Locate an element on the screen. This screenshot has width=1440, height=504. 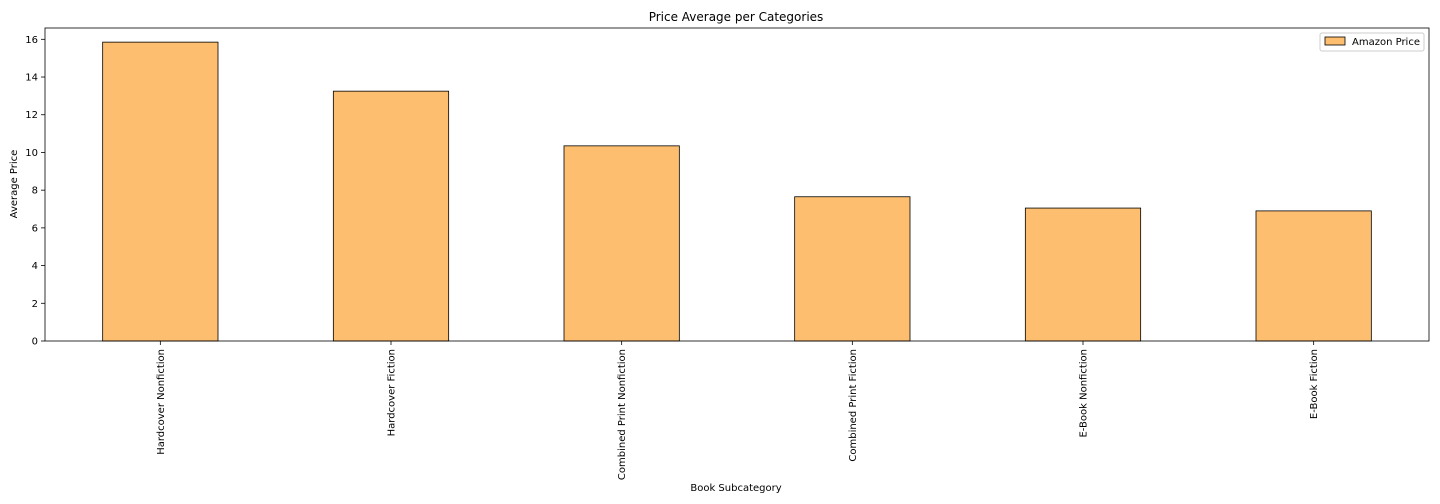
y-tick-label: 8 is located at coordinates (35, 191).